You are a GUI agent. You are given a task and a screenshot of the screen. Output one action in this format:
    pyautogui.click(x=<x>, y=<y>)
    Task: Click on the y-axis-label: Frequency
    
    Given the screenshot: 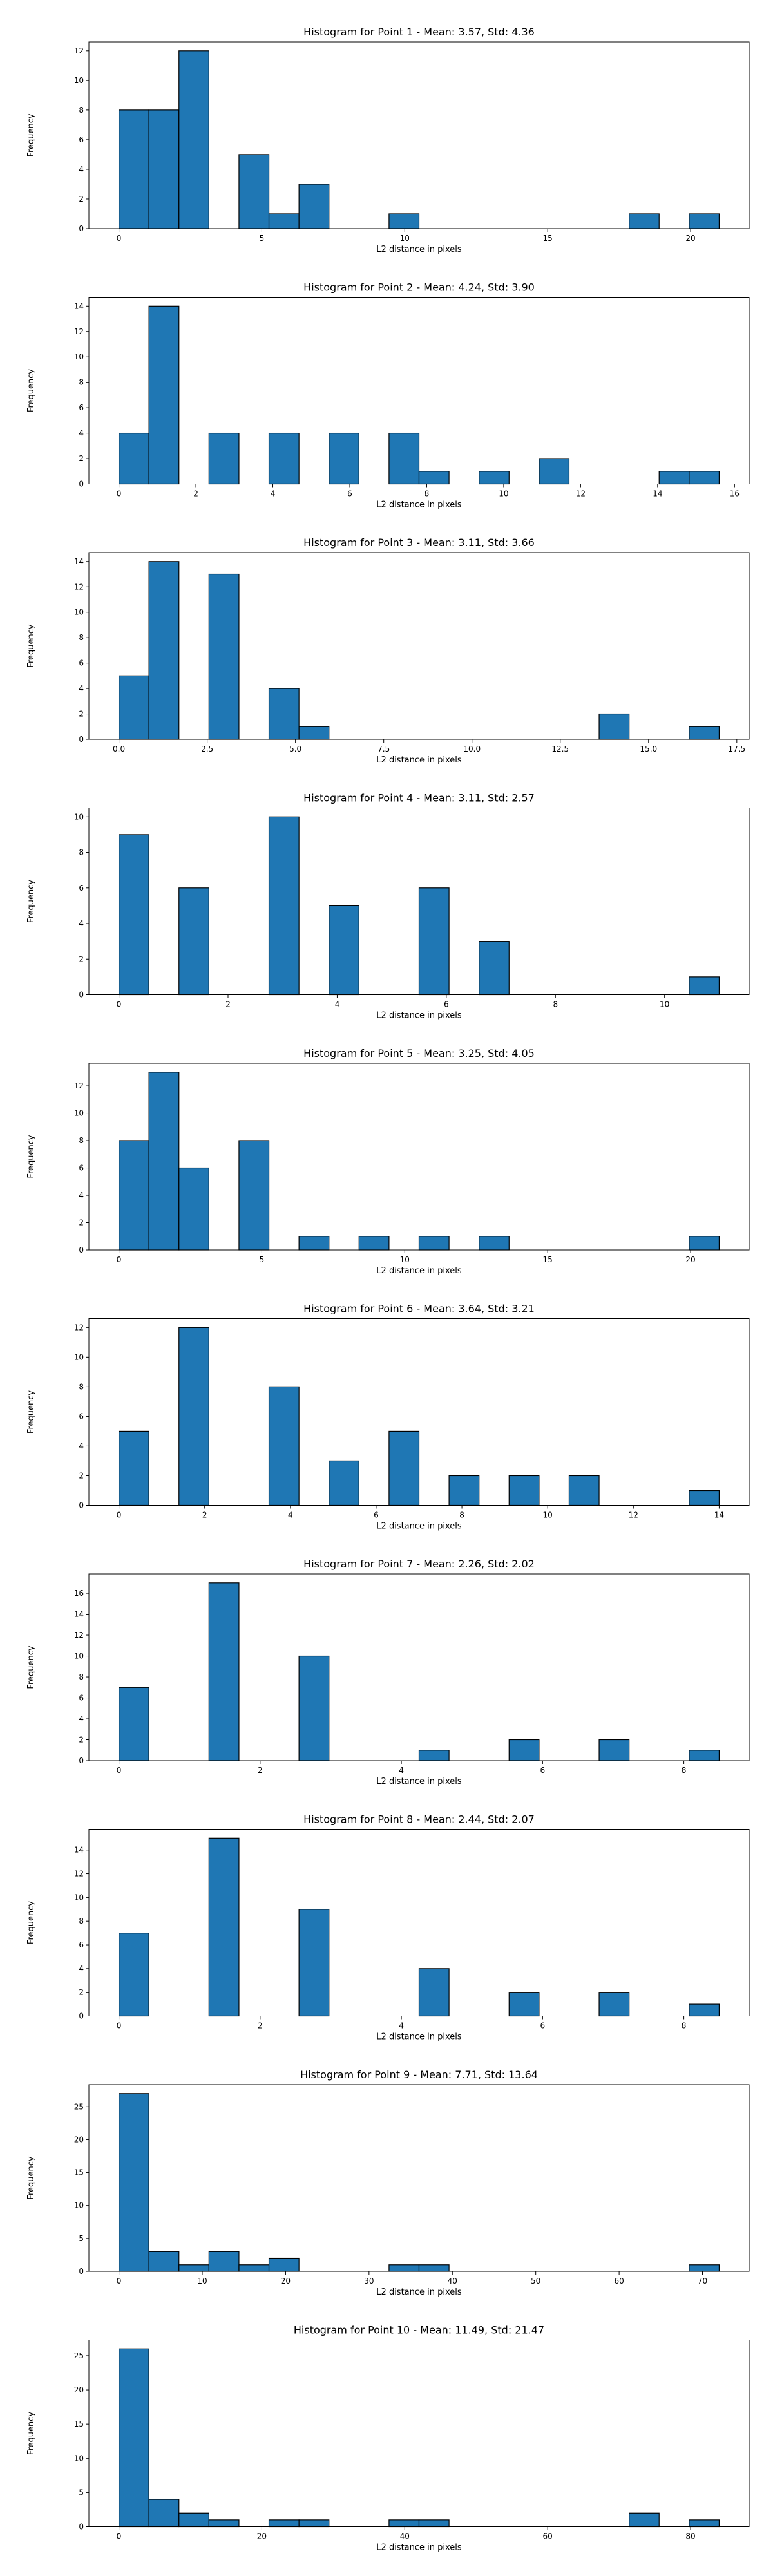 What is the action you would take?
    pyautogui.click(x=31, y=902)
    